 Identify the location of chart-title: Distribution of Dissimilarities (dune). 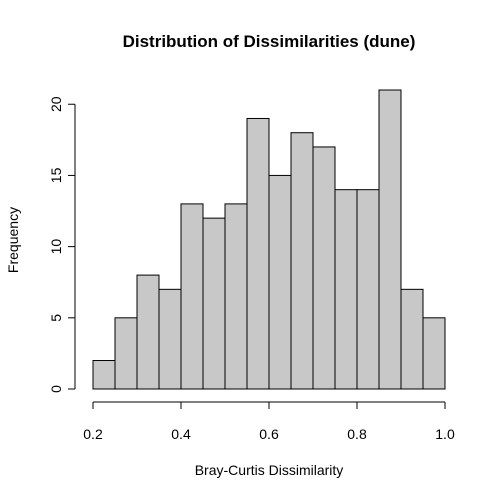
(269, 41).